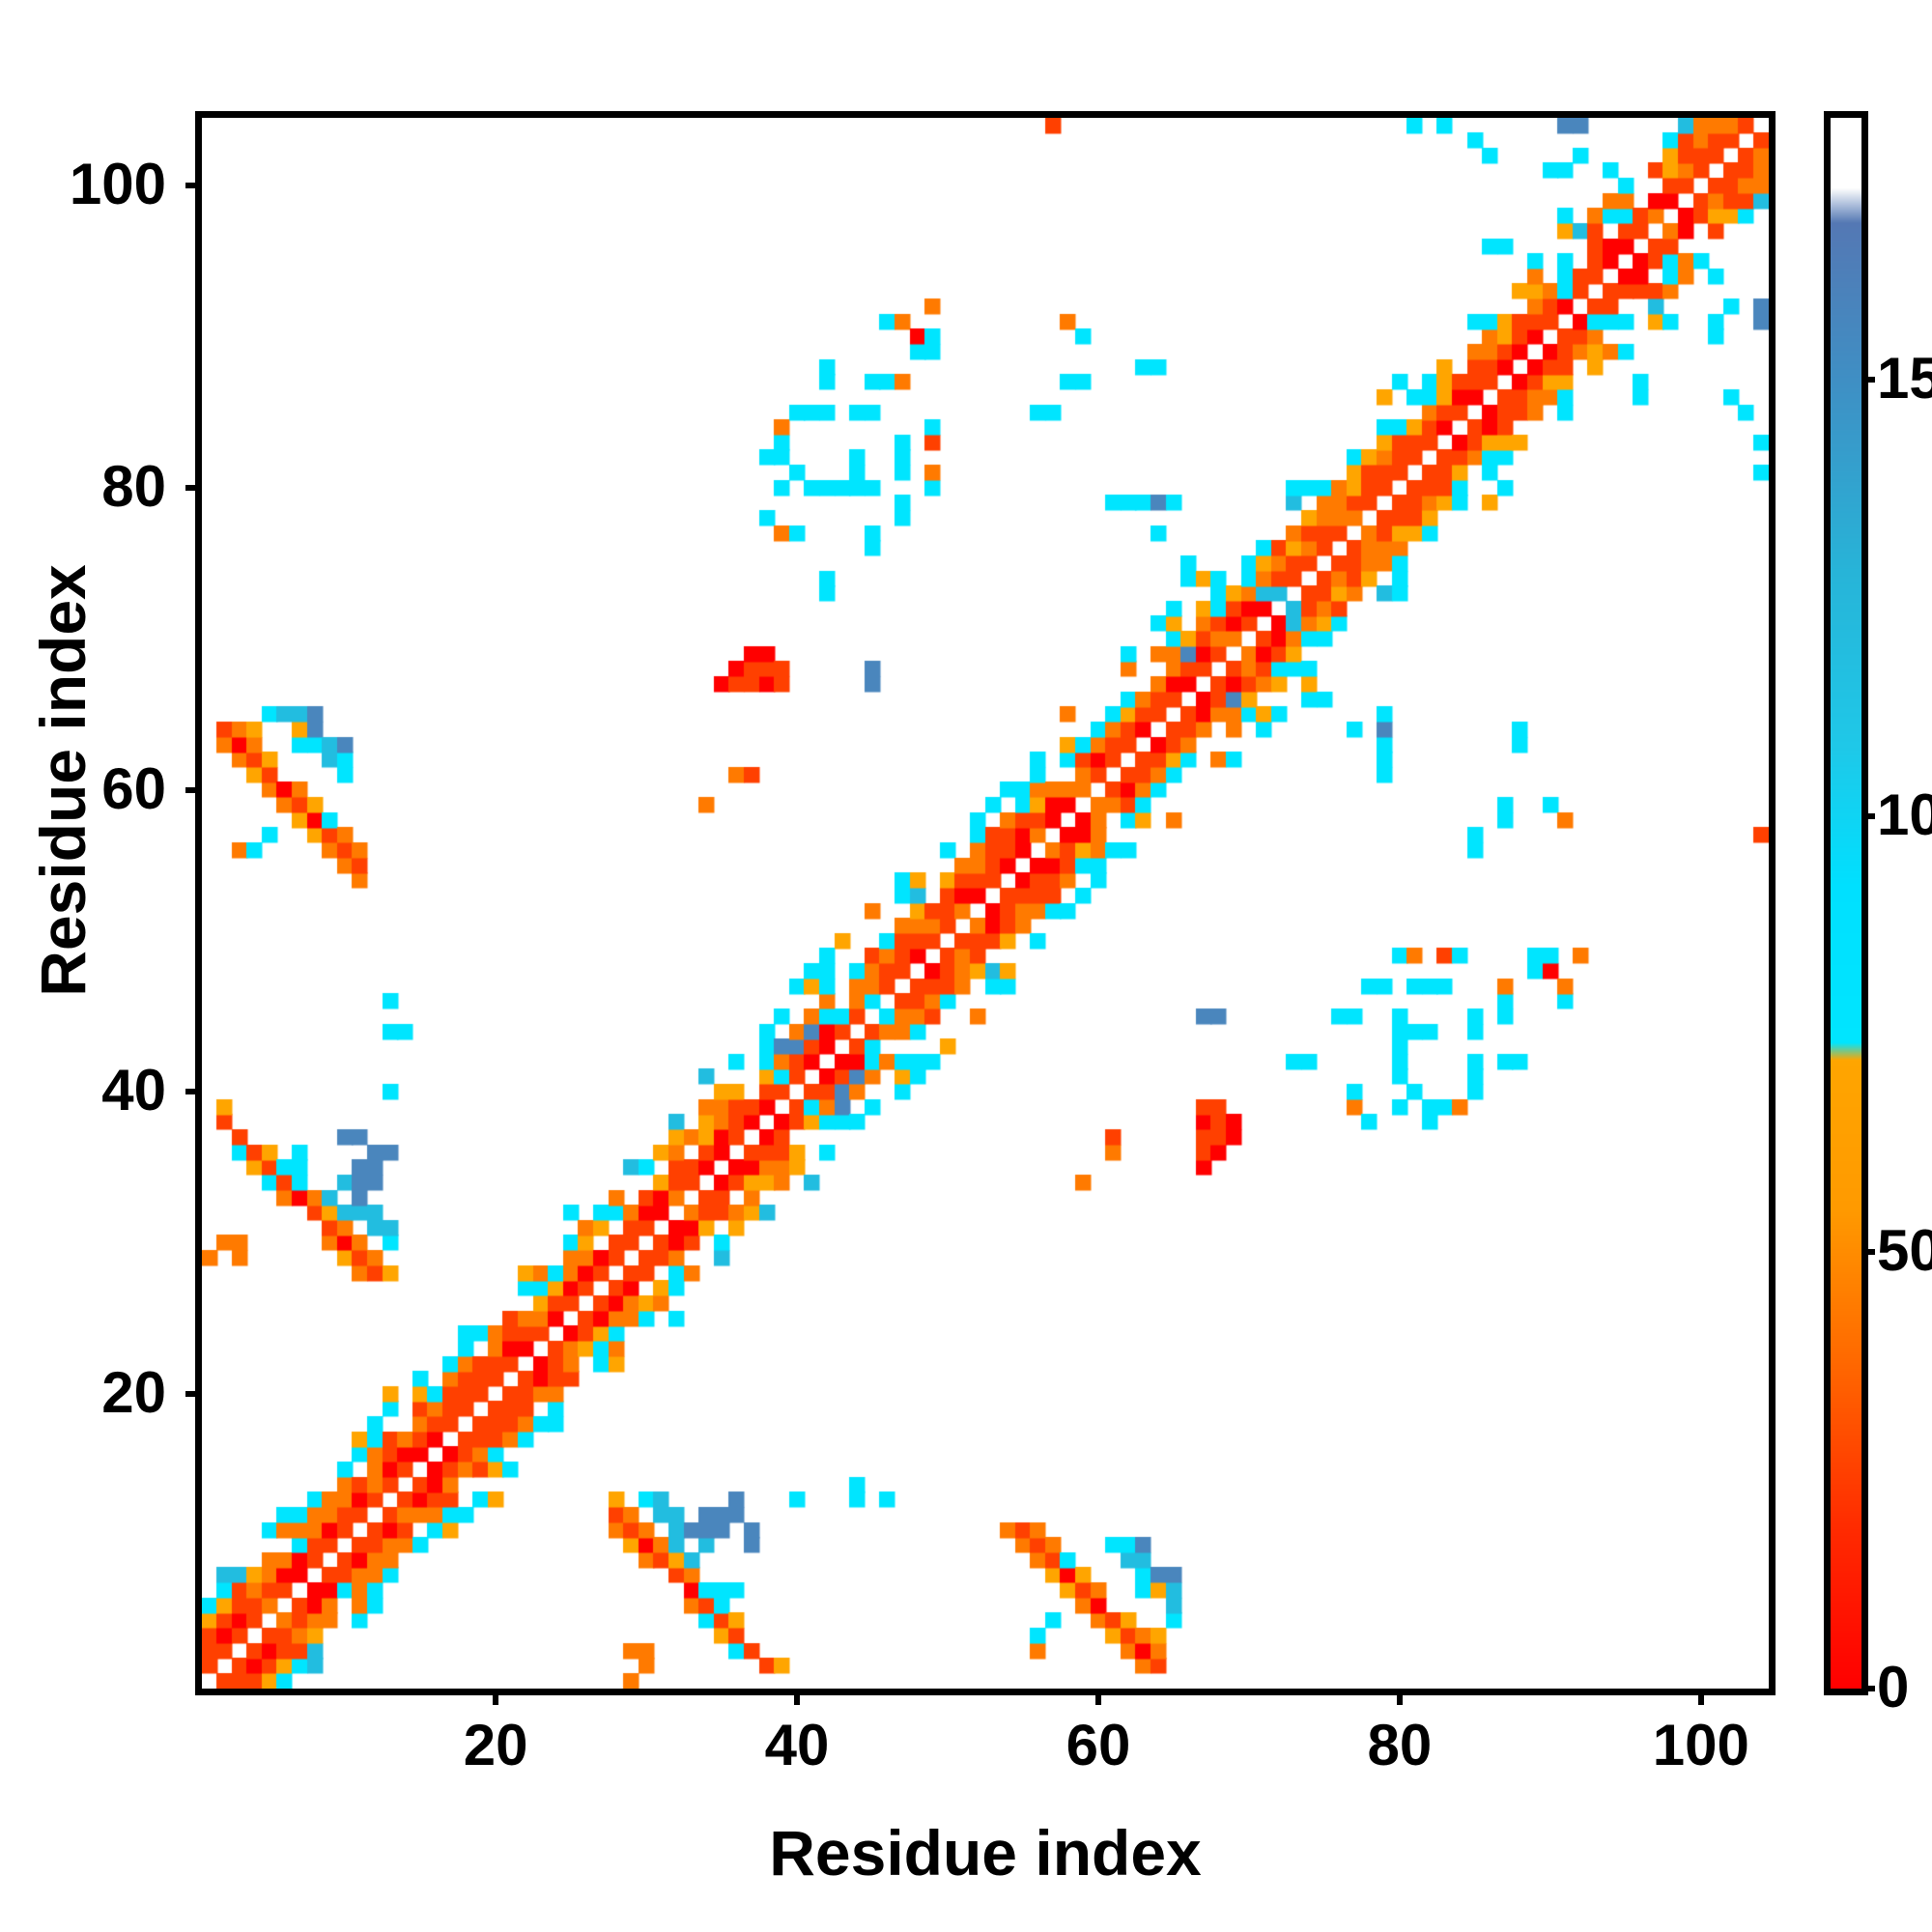 The image size is (1932, 1932). I want to click on x-tick-label-40: 40, so click(797, 1745).